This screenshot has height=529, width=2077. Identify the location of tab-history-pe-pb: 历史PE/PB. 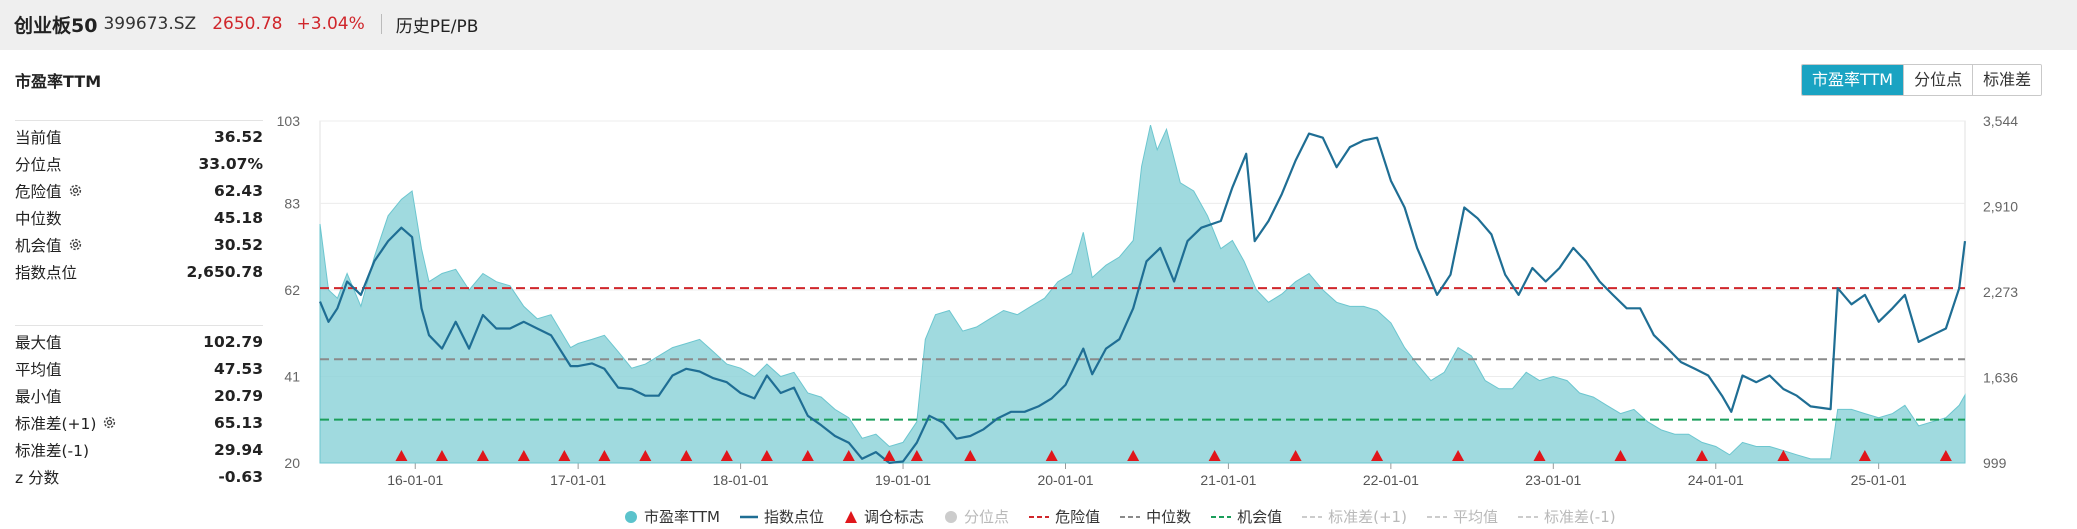
(437, 26).